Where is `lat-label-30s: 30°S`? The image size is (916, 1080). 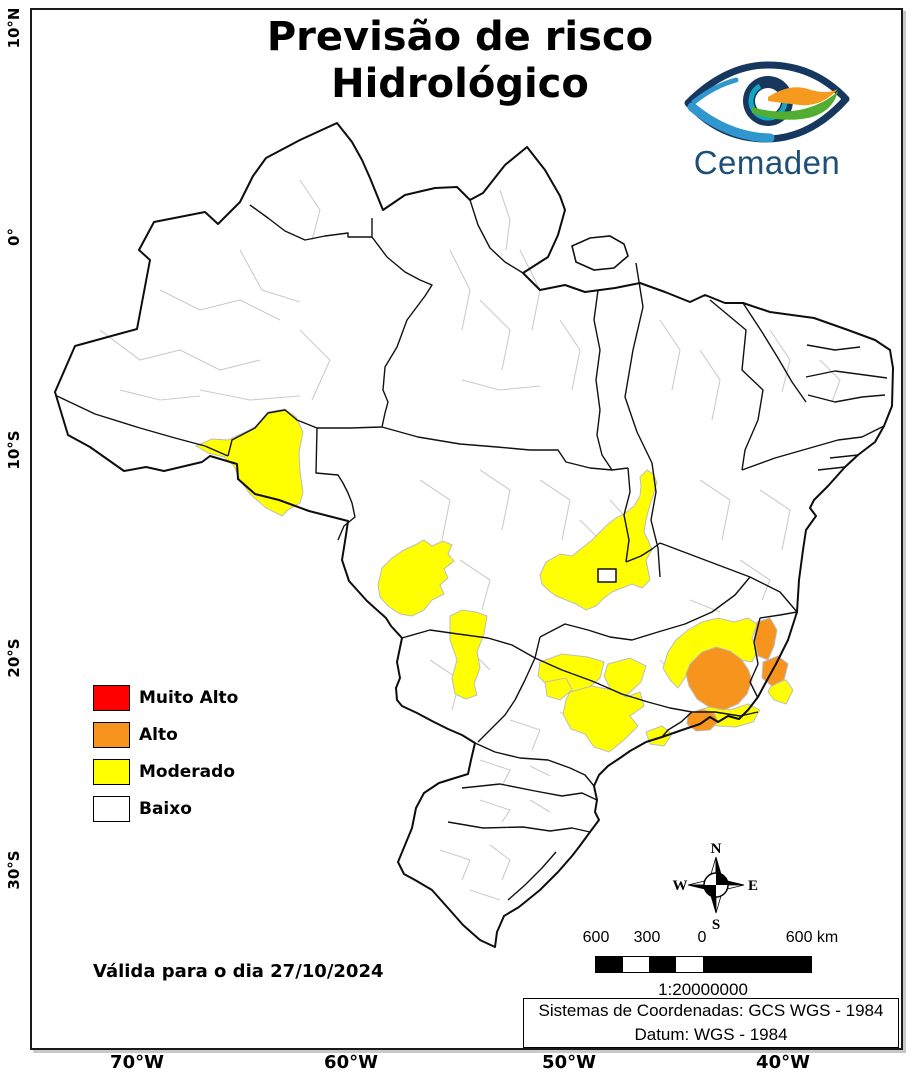
lat-label-30s: 30°S is located at coordinates (14, 870).